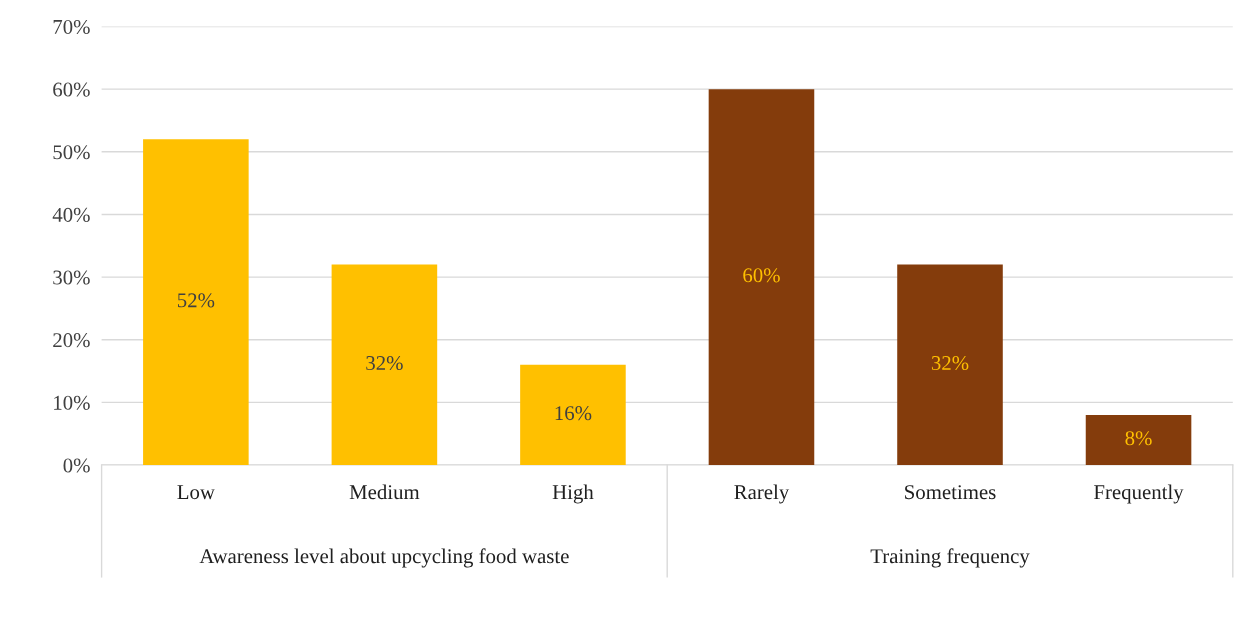  What do you see at coordinates (1139, 494) in the screenshot?
I see `x-tick-label: Frequently` at bounding box center [1139, 494].